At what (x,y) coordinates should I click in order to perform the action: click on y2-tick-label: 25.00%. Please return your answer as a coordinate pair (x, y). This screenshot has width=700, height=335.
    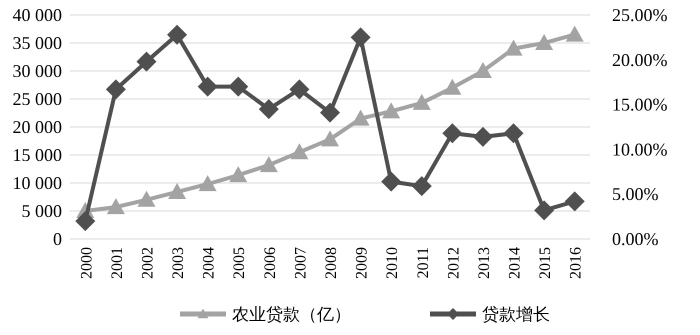
    Looking at the image, I should click on (640, 15).